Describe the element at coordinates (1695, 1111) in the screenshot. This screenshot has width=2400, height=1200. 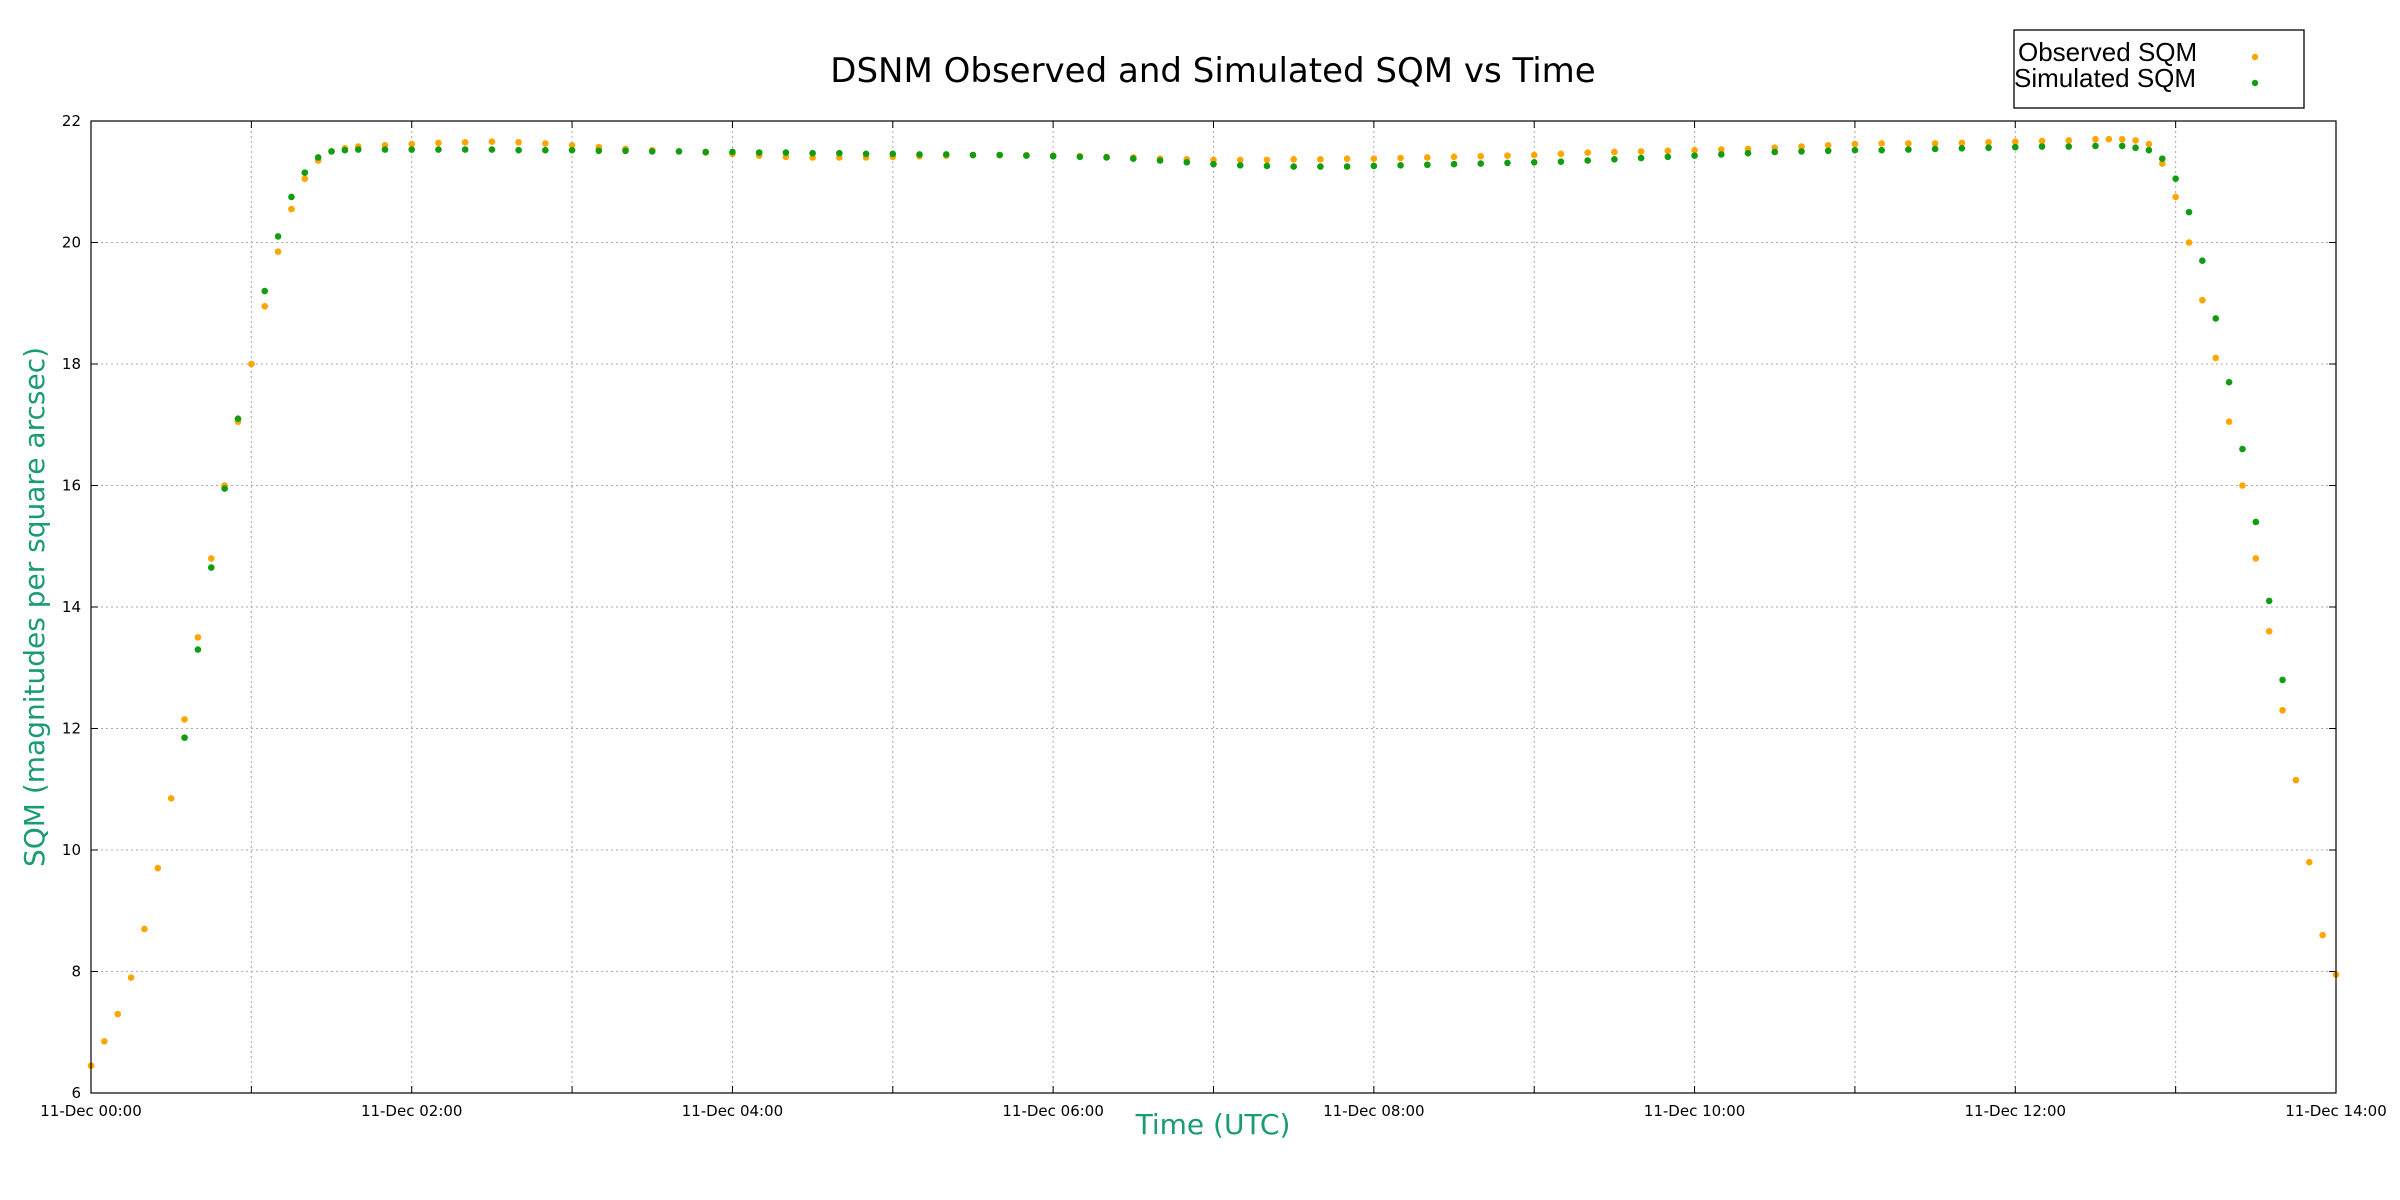
I see `x-tick-label: 11-Dec 10:00` at that location.